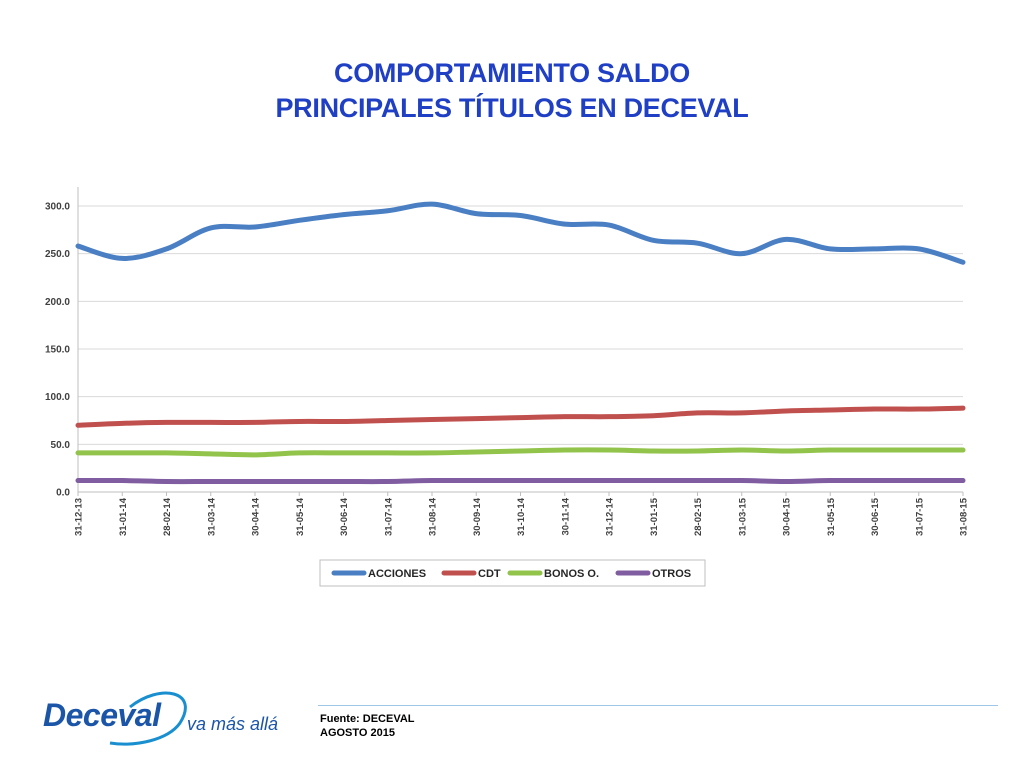 This screenshot has height=768, width=1024. What do you see at coordinates (57, 397) in the screenshot?
I see `y-tick-label: 100.0` at bounding box center [57, 397].